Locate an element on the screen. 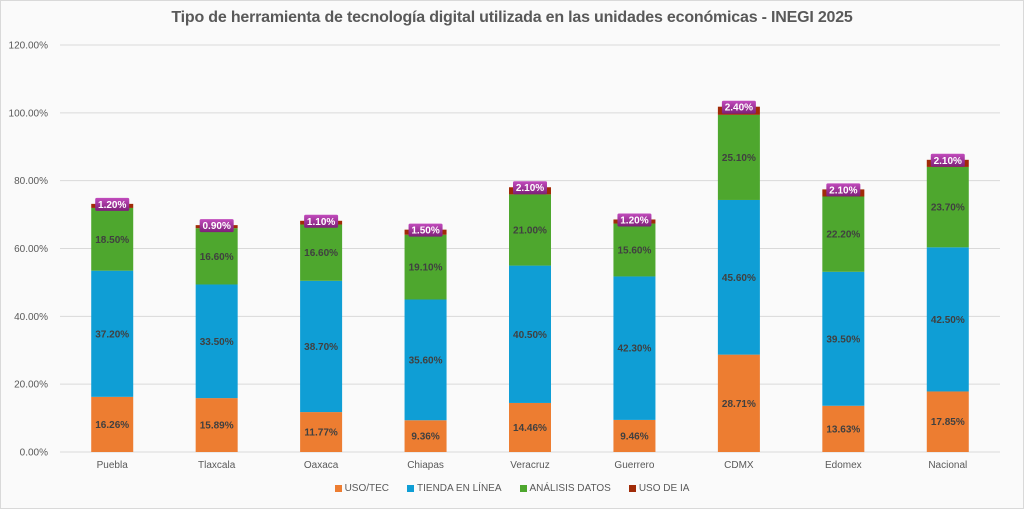  y-tick-label: 80.00% is located at coordinates (31, 181).